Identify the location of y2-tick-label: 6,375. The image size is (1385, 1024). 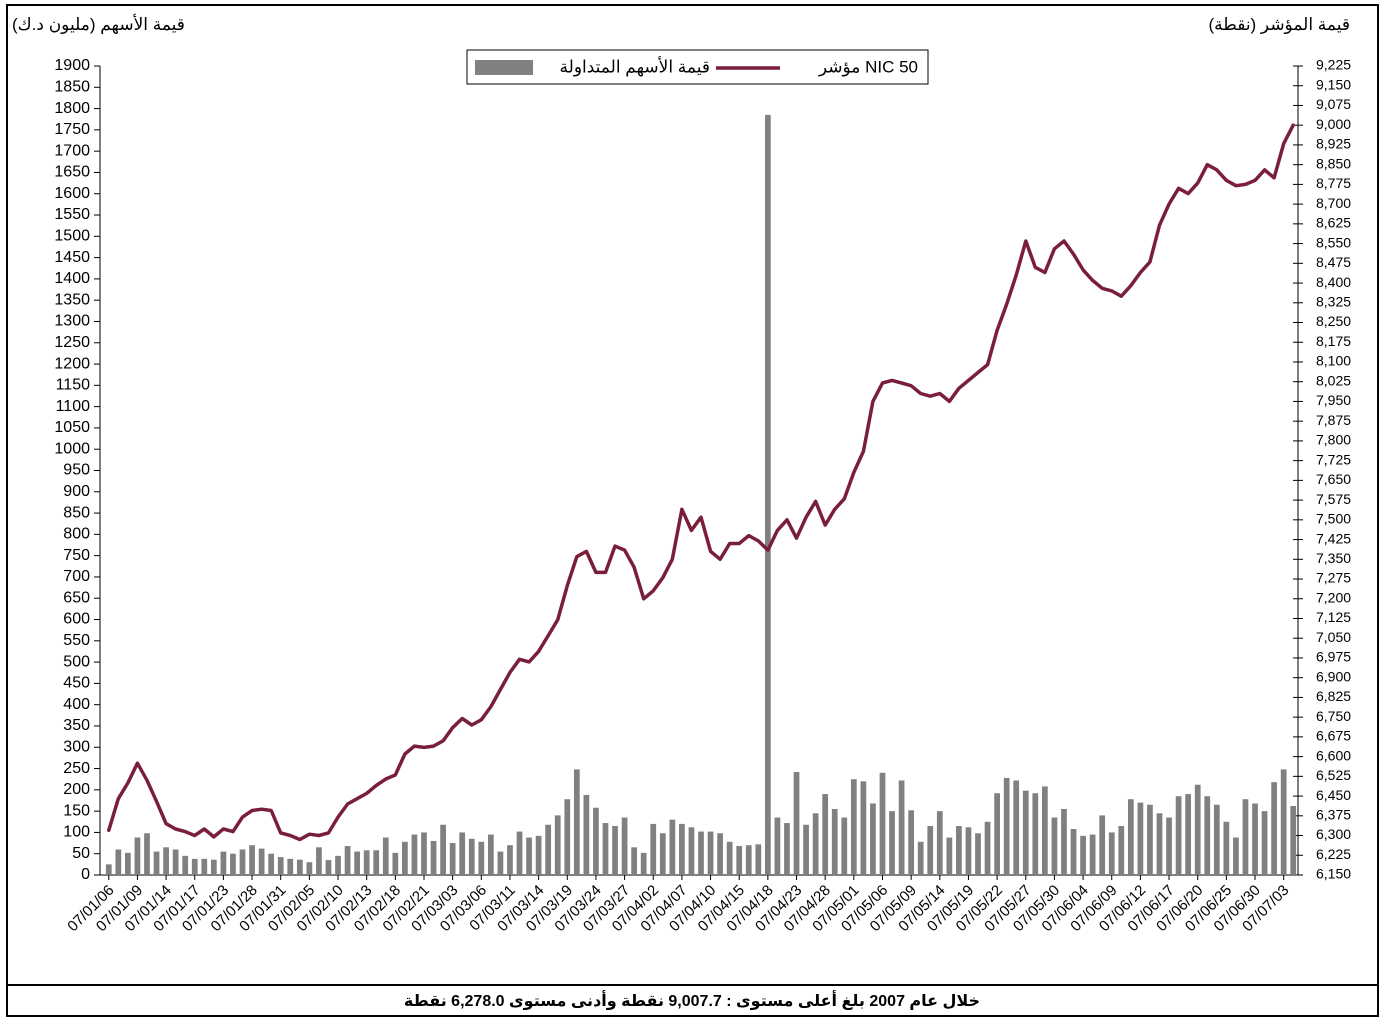
(1333, 815).